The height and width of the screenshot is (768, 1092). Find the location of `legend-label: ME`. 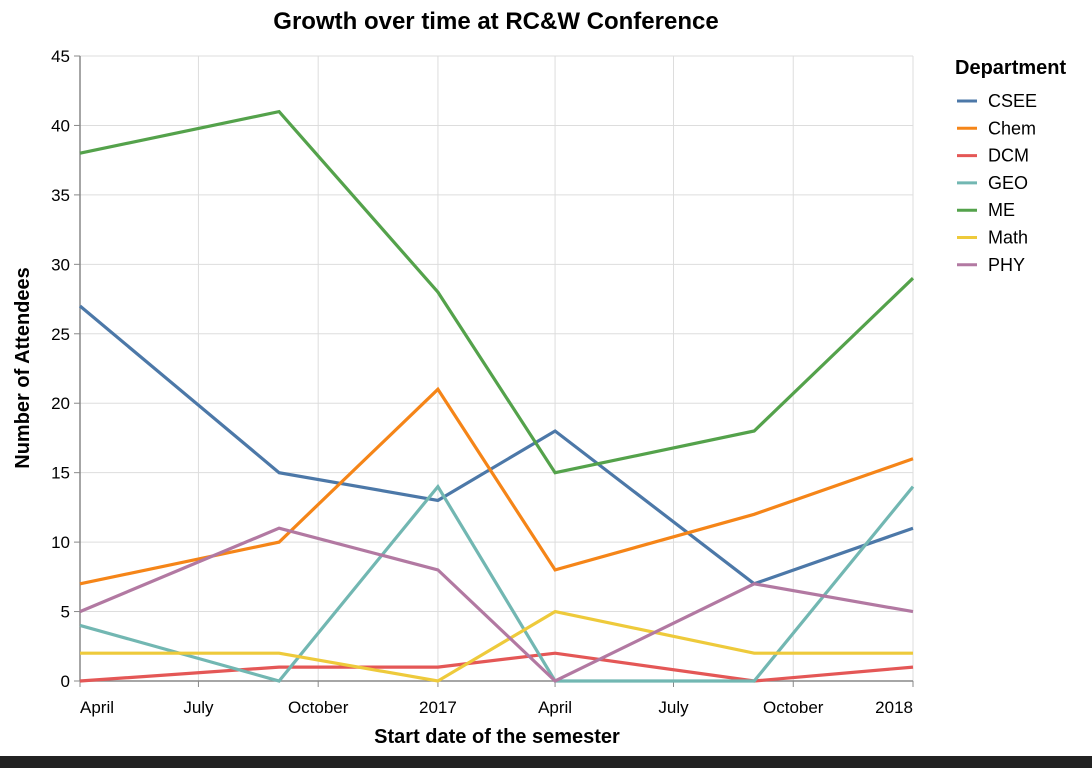

legend-label: ME is located at coordinates (1001, 210).